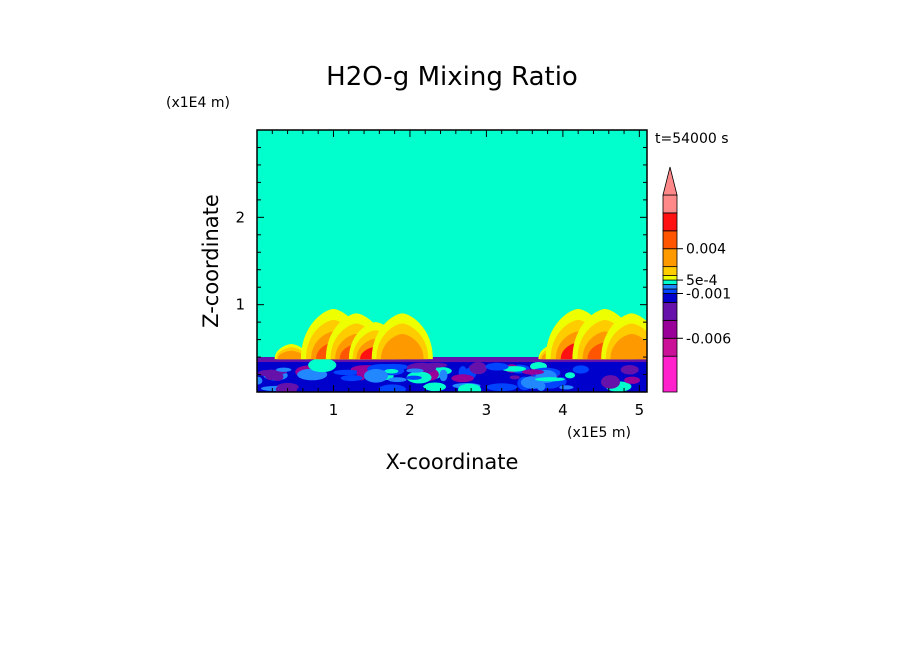 The height and width of the screenshot is (654, 904). What do you see at coordinates (670, 181) in the screenshot?
I see `colorbar-extend-arrow` at bounding box center [670, 181].